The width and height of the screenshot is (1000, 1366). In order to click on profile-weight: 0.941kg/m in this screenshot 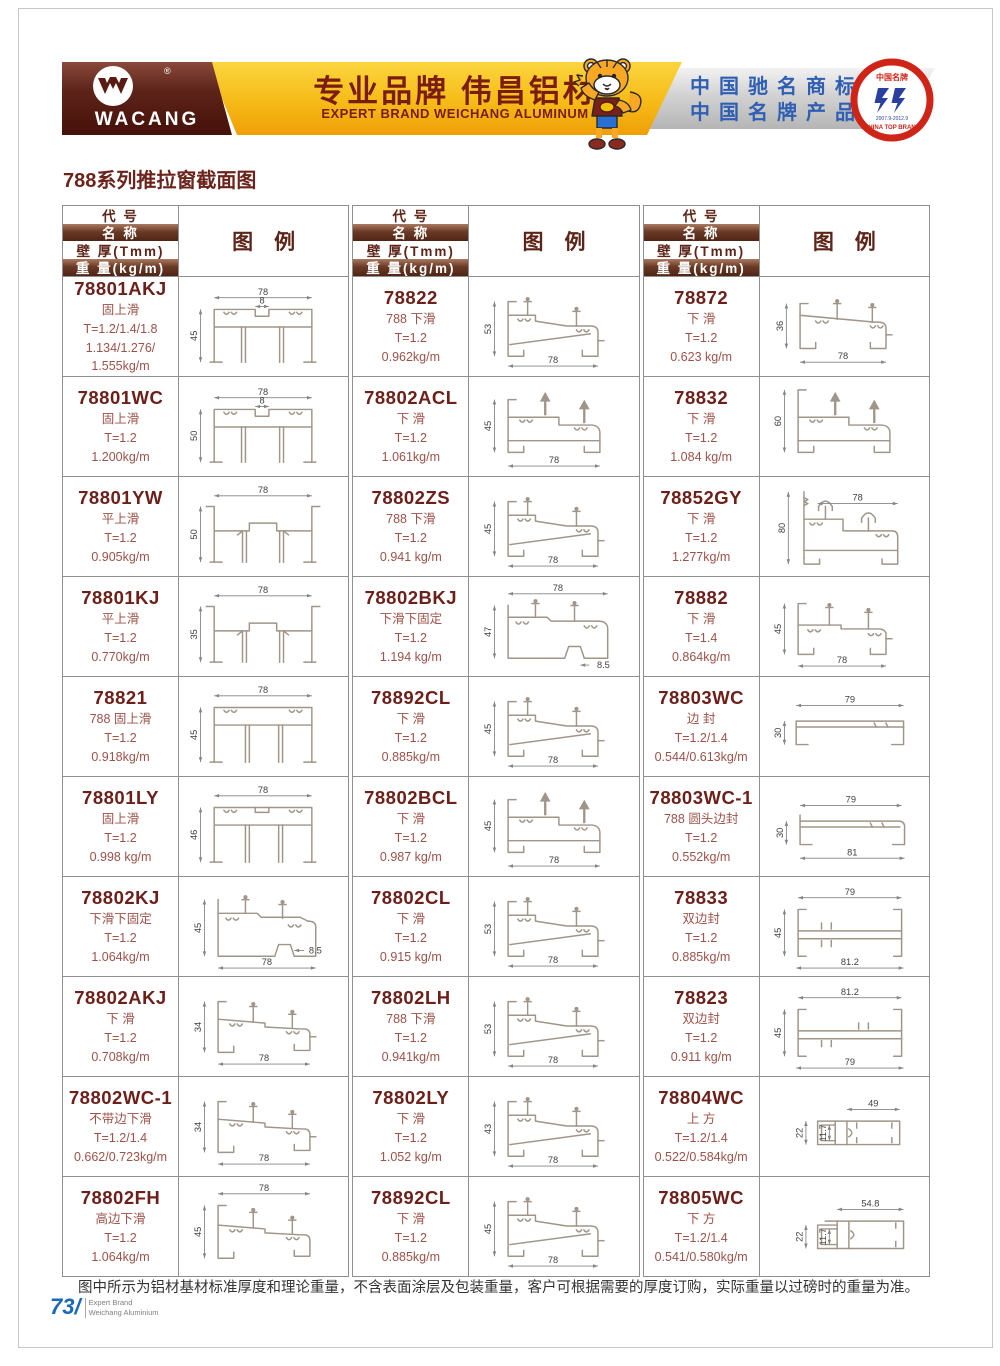, I will do `click(411, 1057)`.